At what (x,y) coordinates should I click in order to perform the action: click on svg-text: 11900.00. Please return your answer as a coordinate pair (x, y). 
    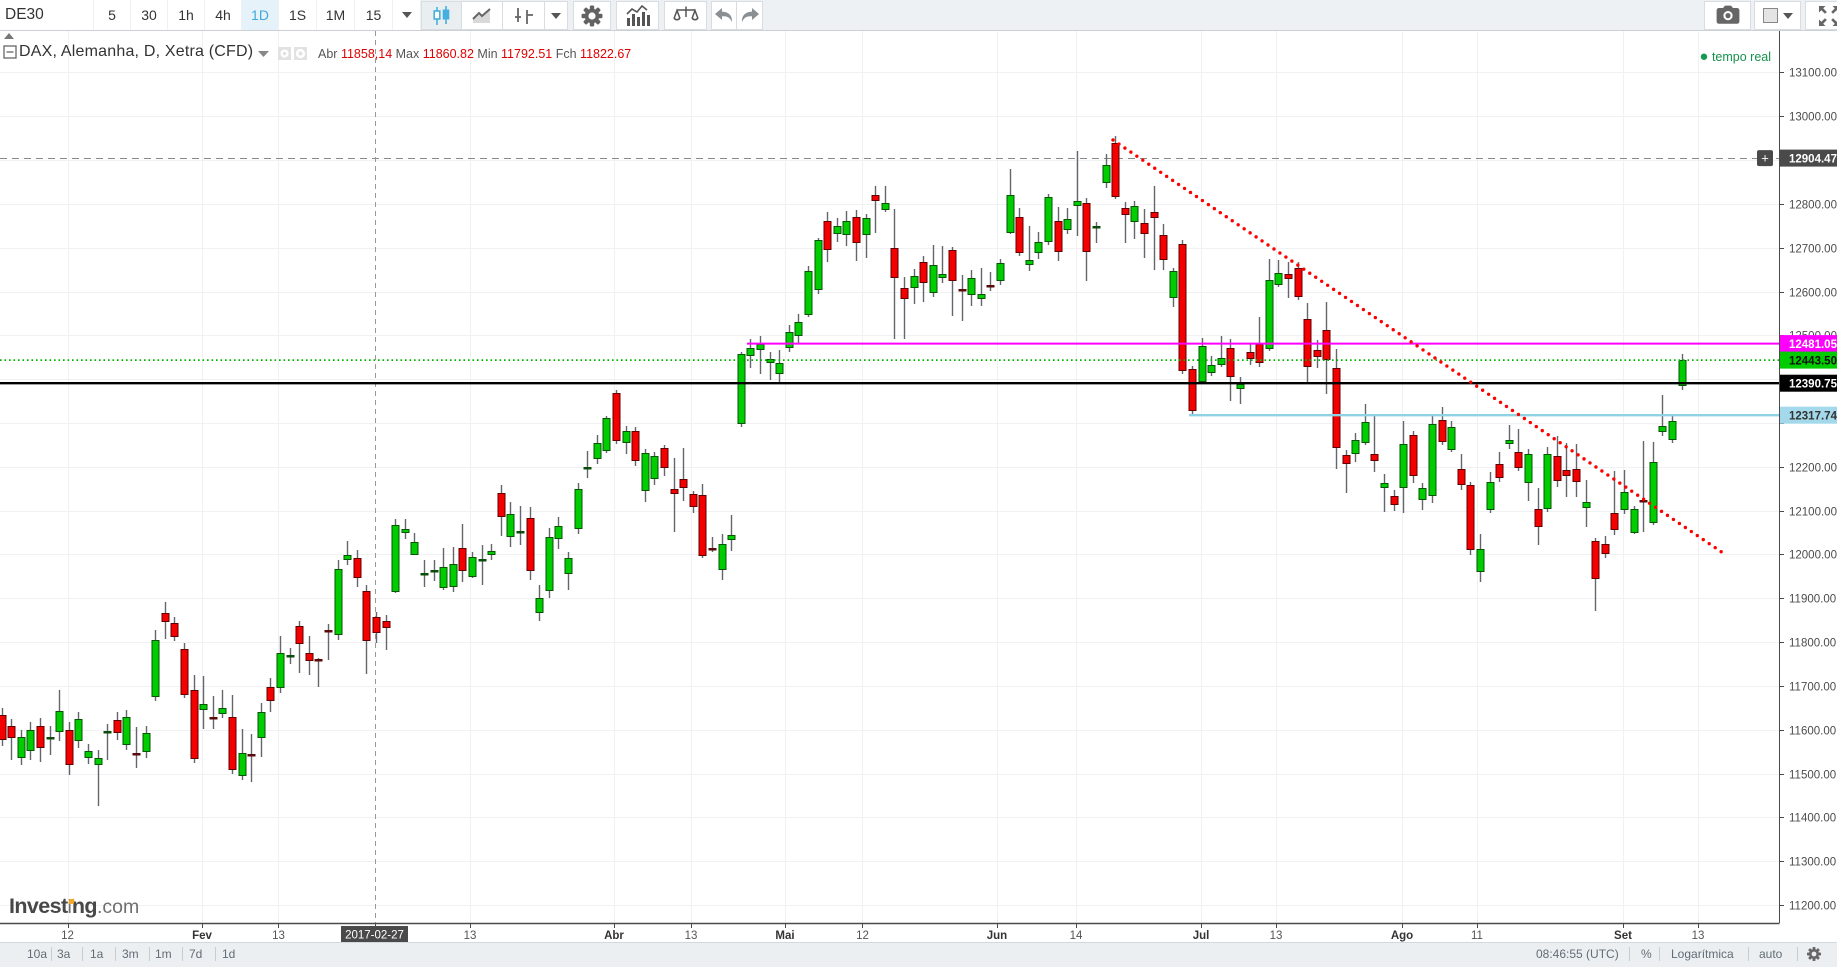
    Looking at the image, I should click on (1812, 600).